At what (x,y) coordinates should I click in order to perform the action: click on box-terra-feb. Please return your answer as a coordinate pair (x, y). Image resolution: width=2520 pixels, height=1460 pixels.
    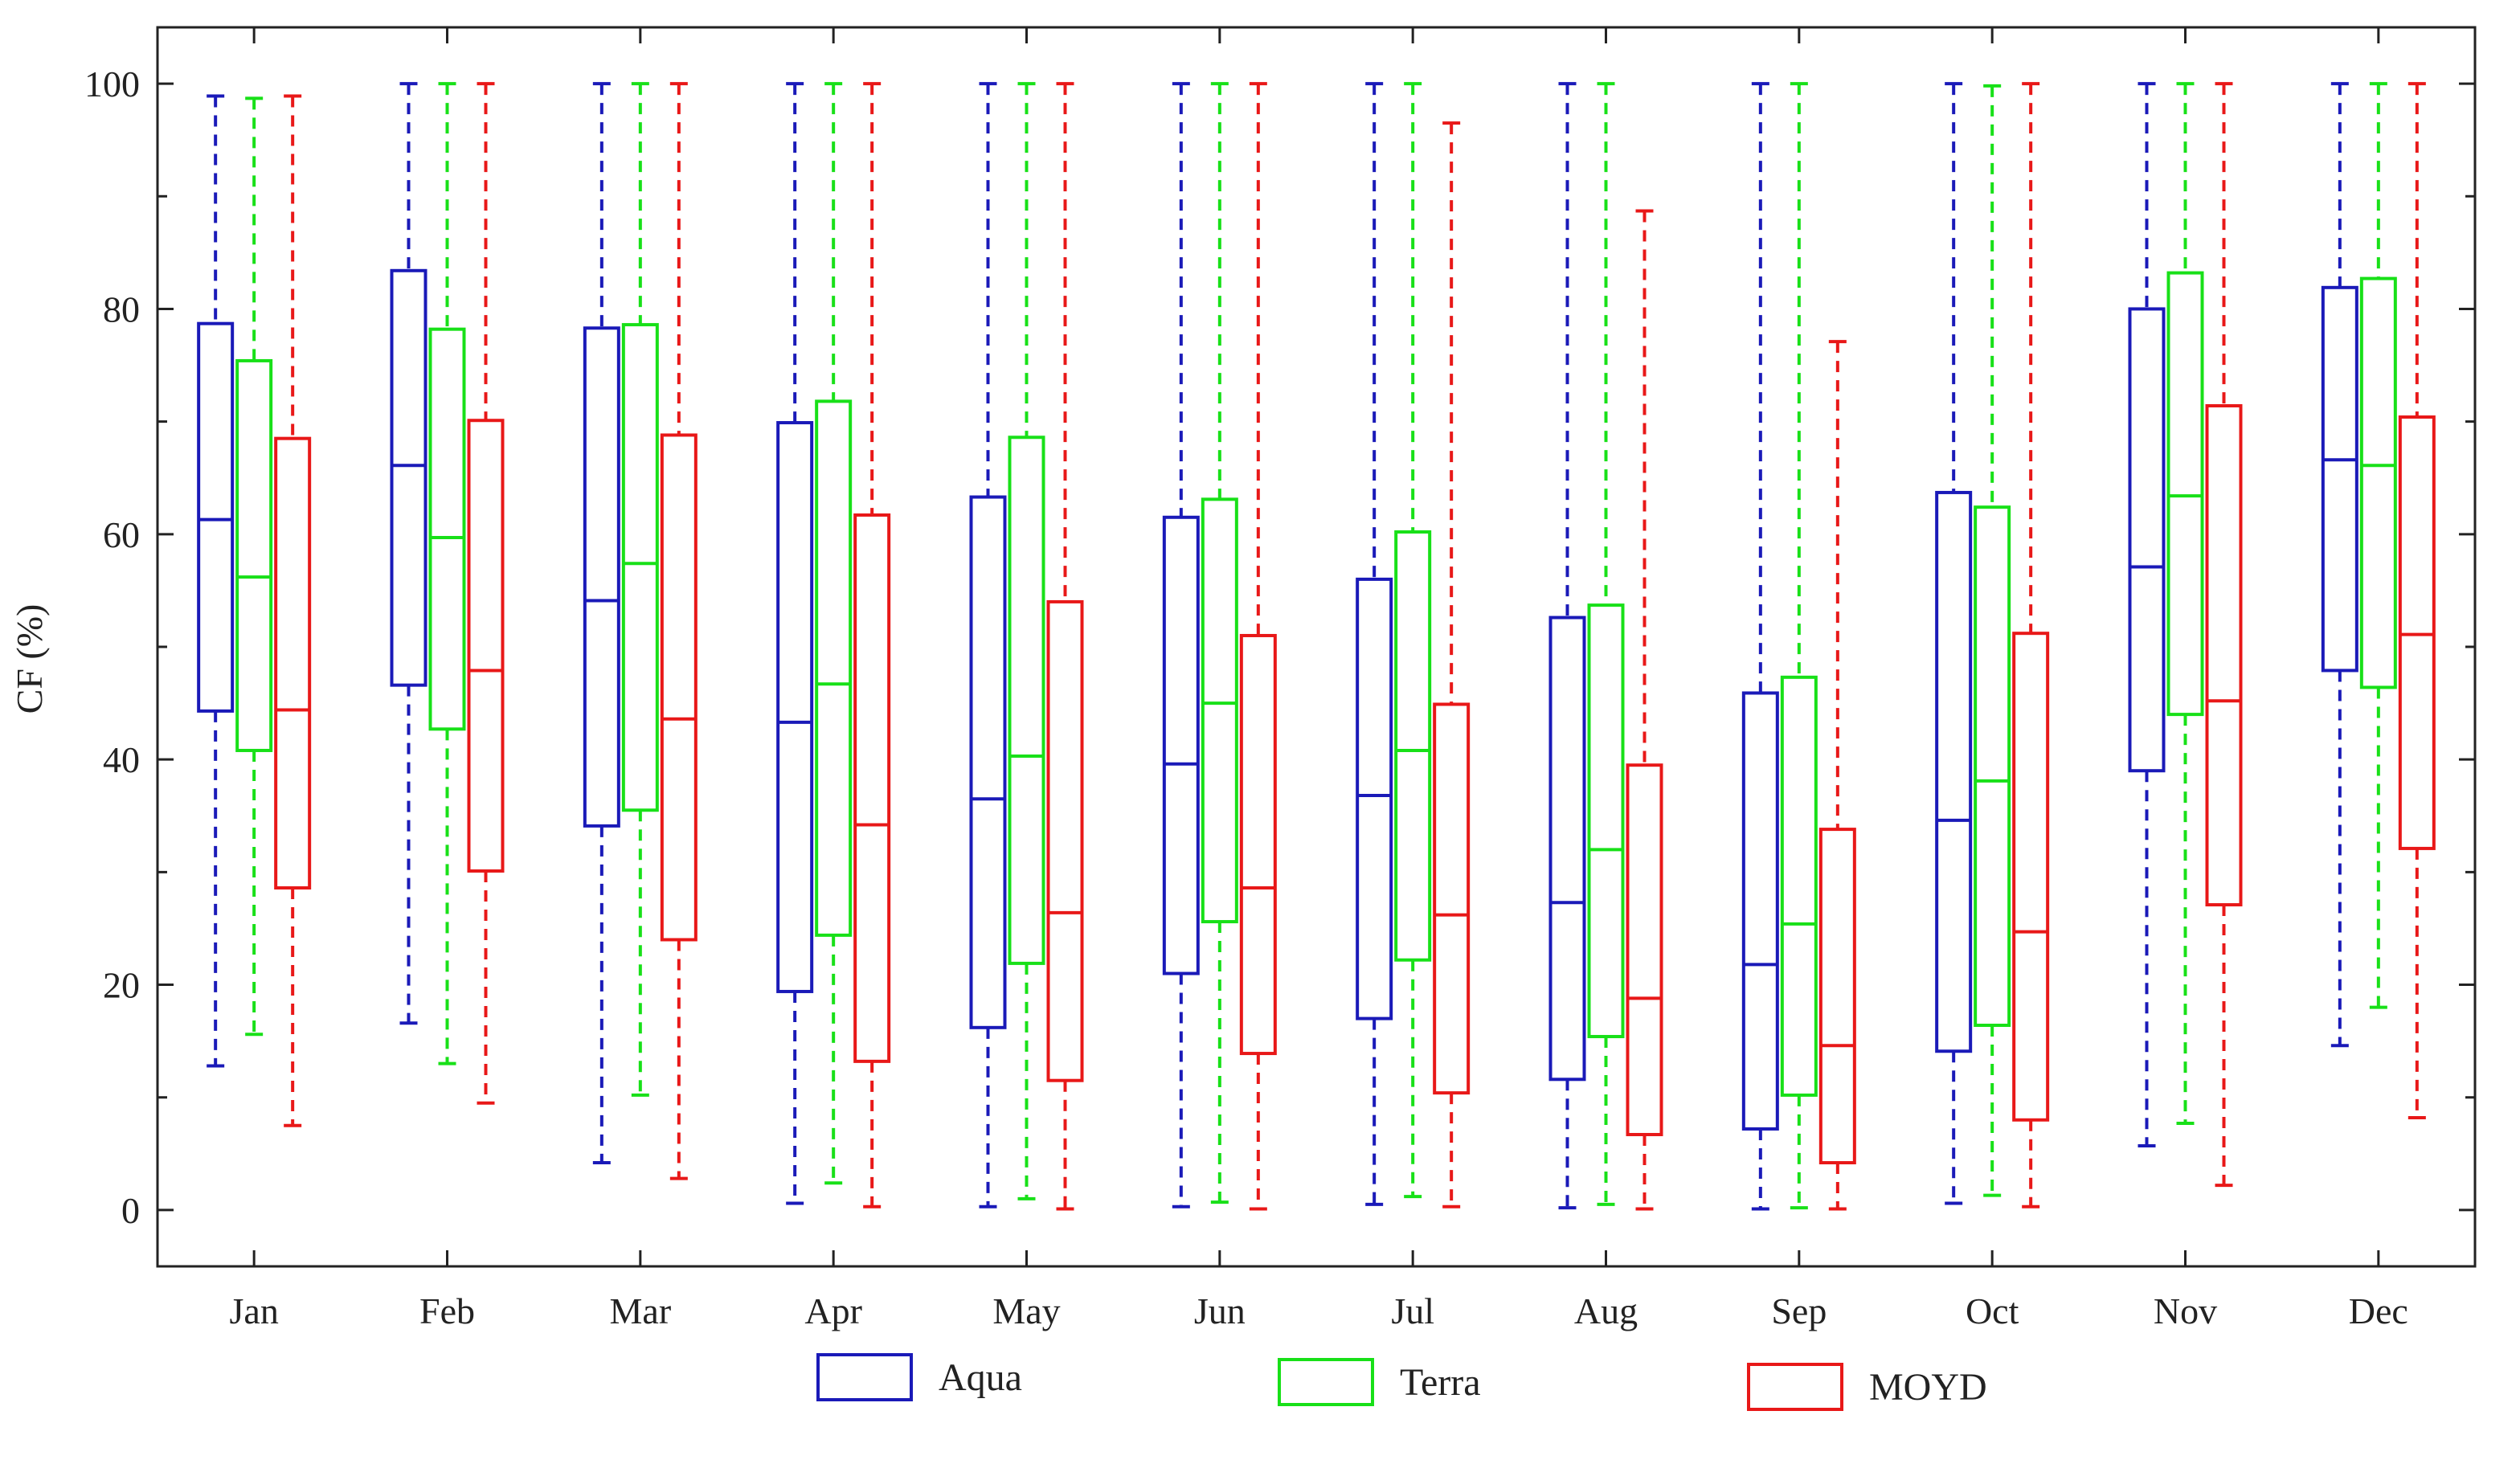
    Looking at the image, I should click on (447, 573).